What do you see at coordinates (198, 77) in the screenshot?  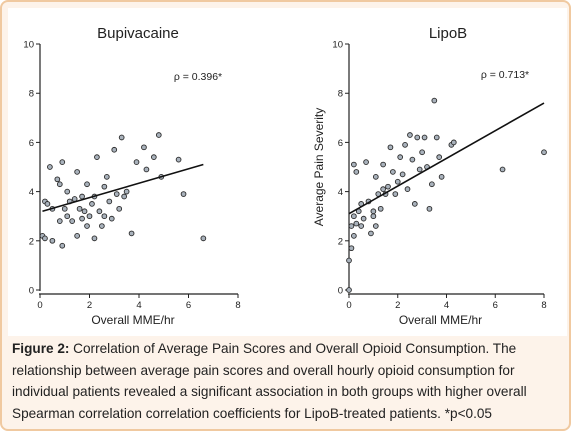 I see `bupivacaine-correlation-annotation: ρ = 0.396*` at bounding box center [198, 77].